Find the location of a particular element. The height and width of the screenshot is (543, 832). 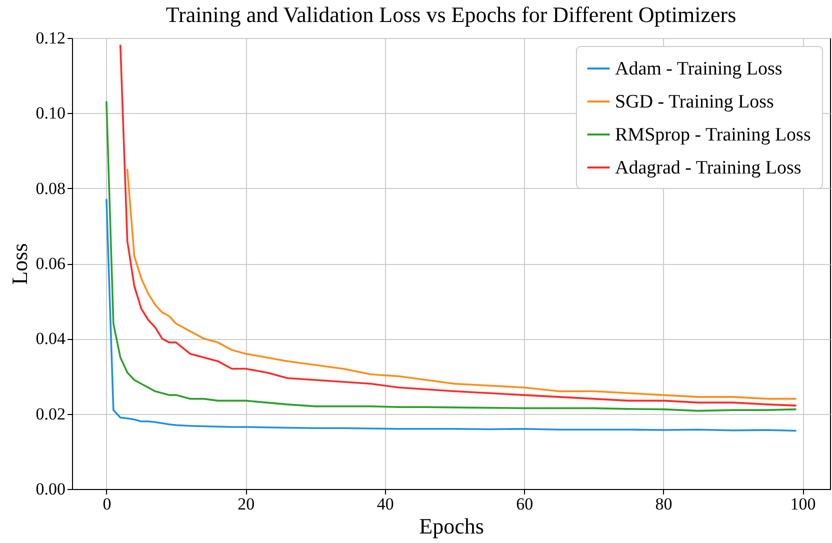

y-tick-label: 0.08 is located at coordinates (51, 188).